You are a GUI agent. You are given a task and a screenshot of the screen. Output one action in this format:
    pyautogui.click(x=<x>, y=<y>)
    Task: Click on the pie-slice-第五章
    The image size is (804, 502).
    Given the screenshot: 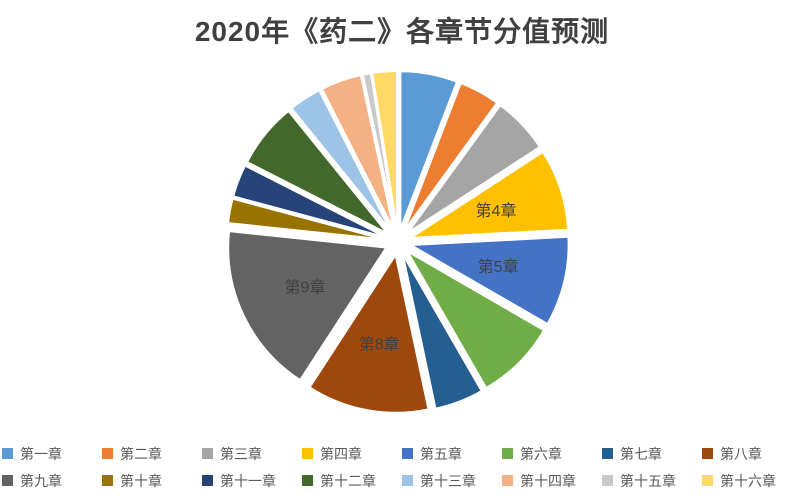 What is the action you would take?
    pyautogui.click(x=489, y=280)
    